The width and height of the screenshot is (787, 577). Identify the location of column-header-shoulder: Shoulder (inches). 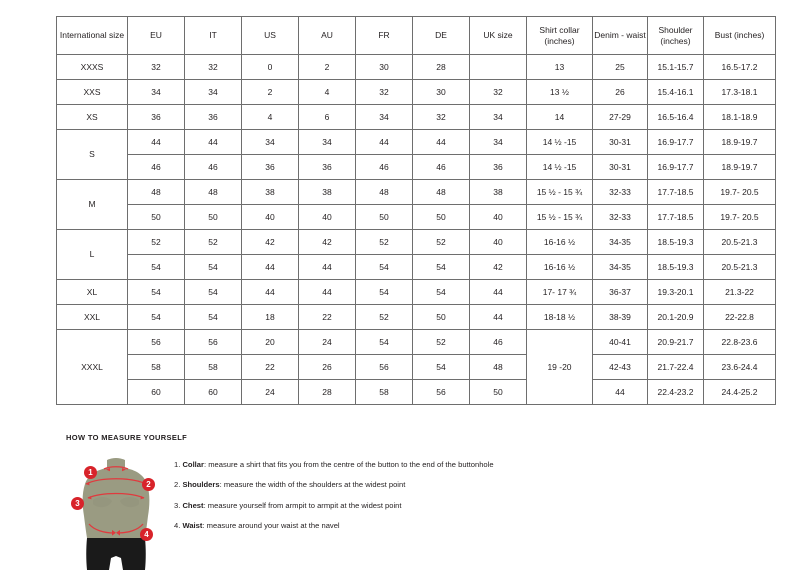
(675, 35).